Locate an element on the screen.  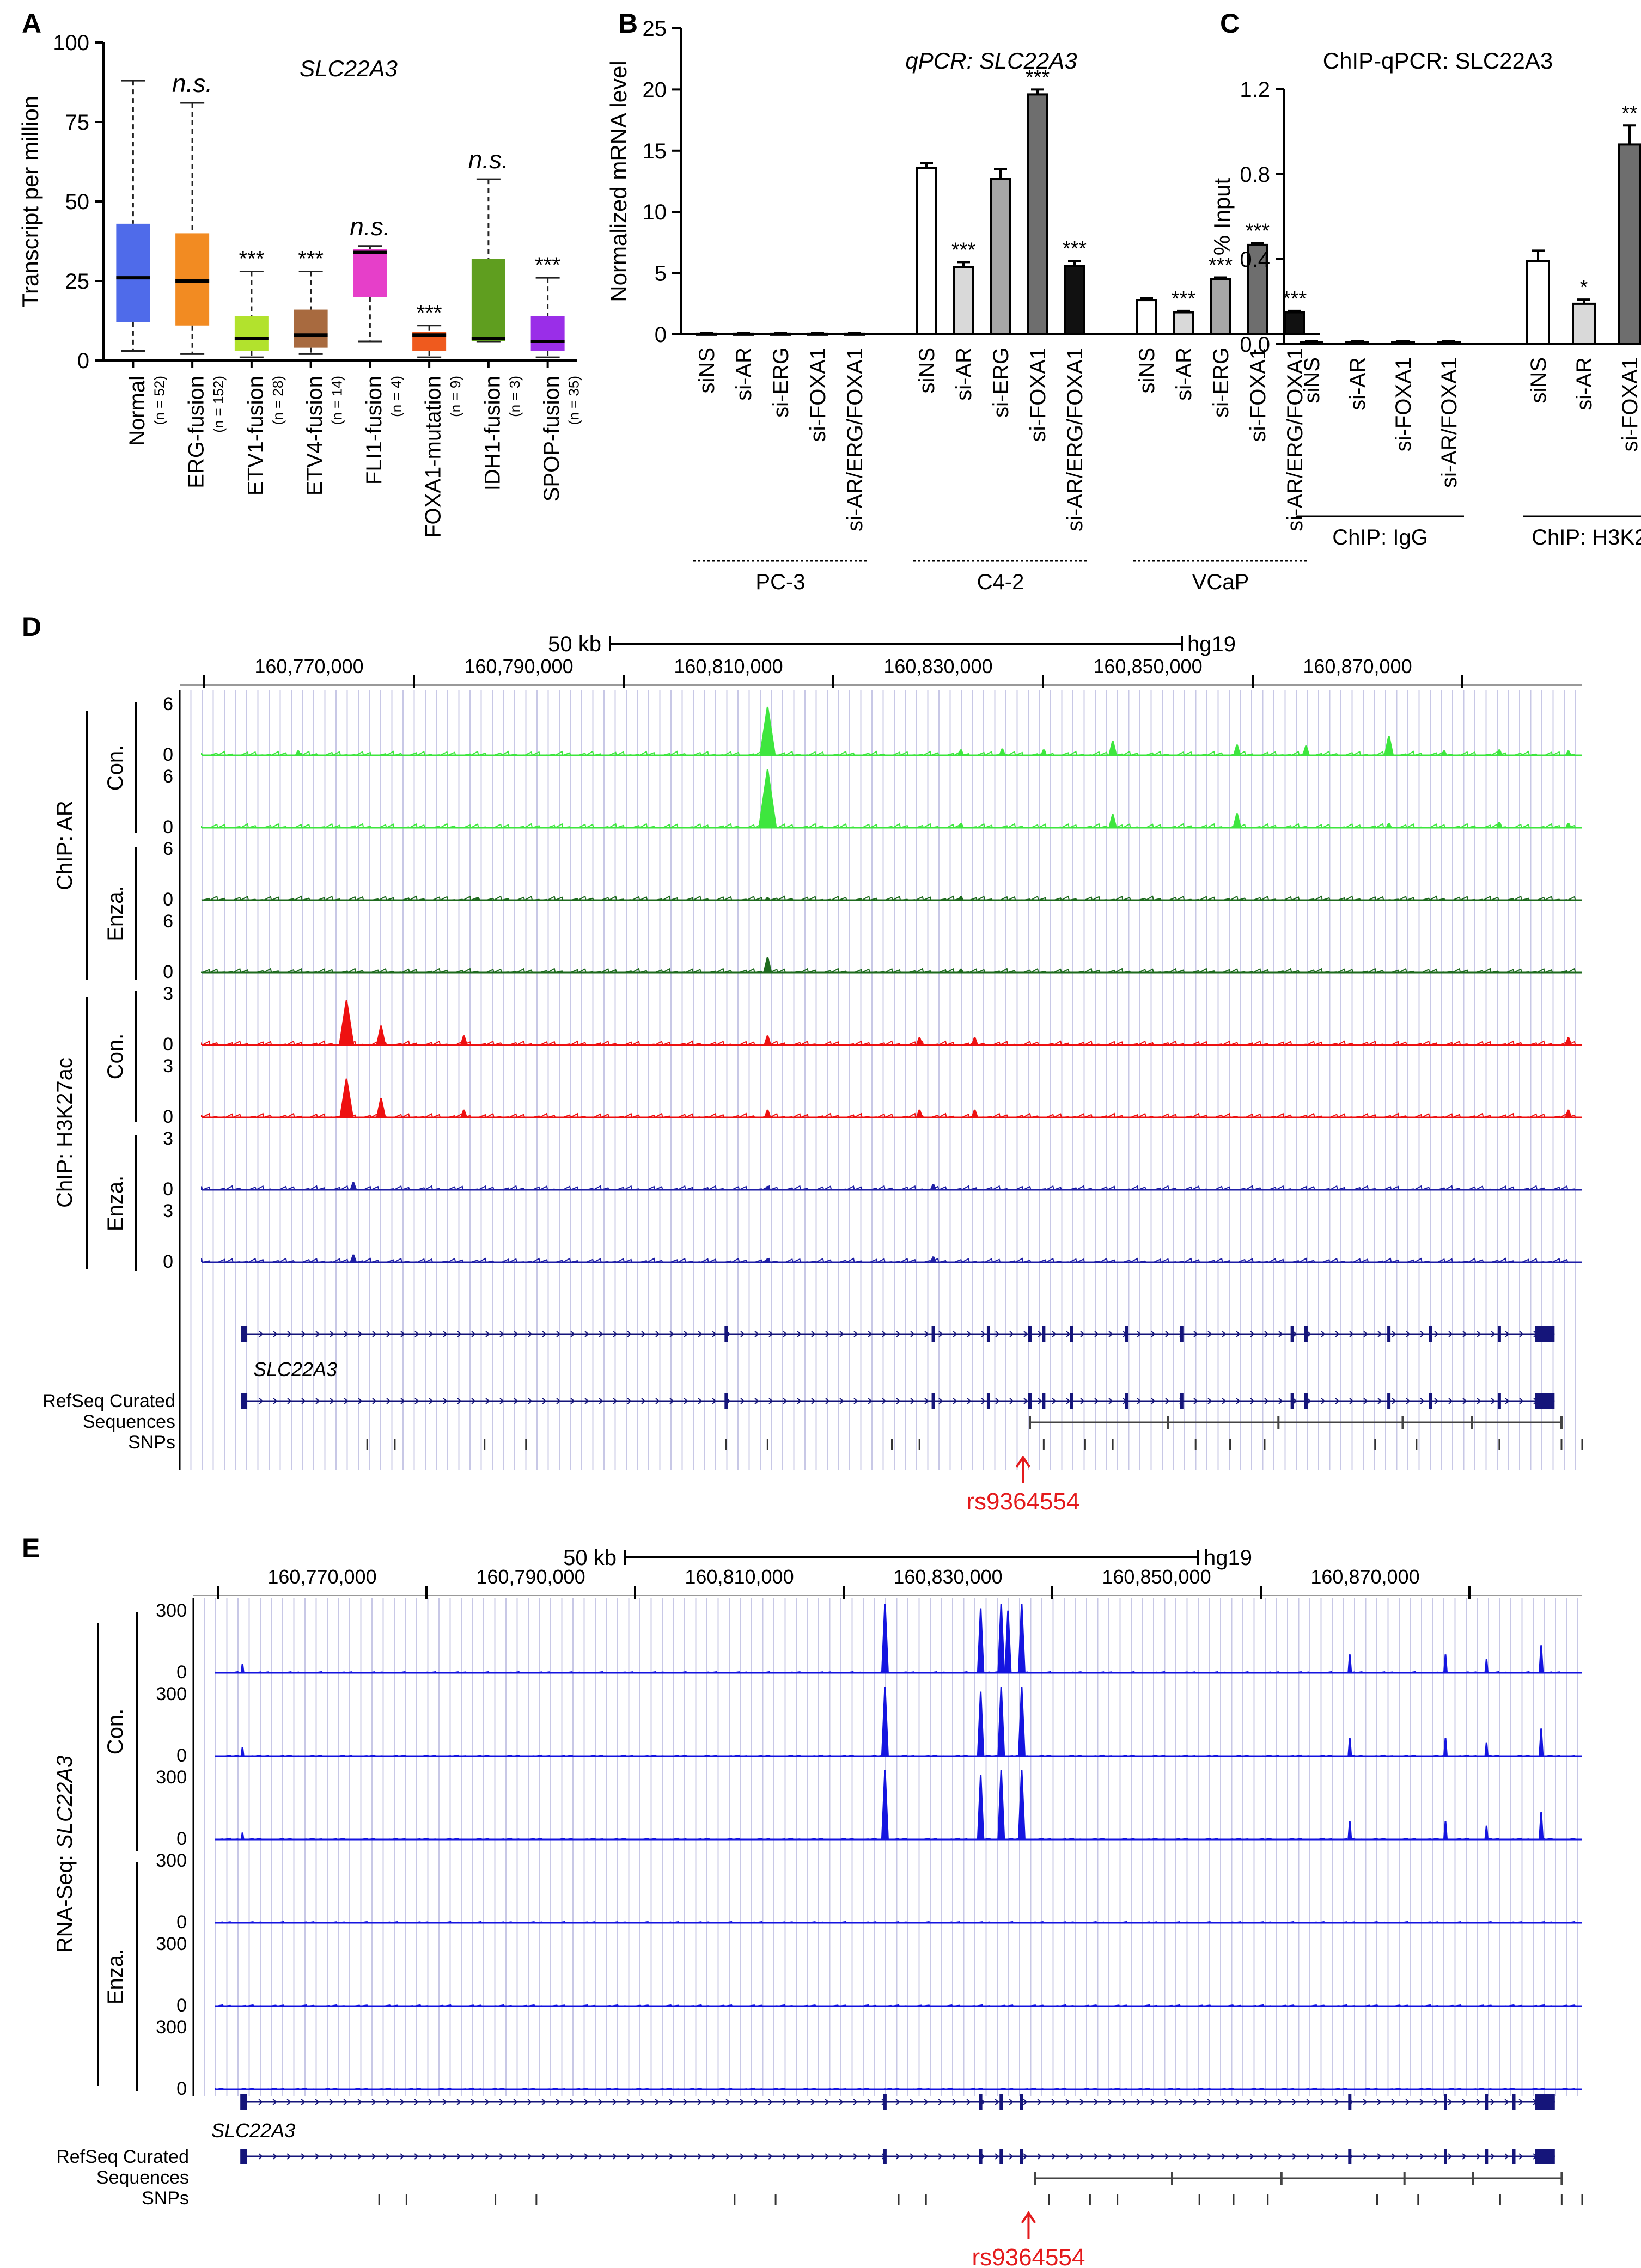
panel-e-group-label: RNA-Seq: SLC22A3 is located at coordinates (65, 1854).